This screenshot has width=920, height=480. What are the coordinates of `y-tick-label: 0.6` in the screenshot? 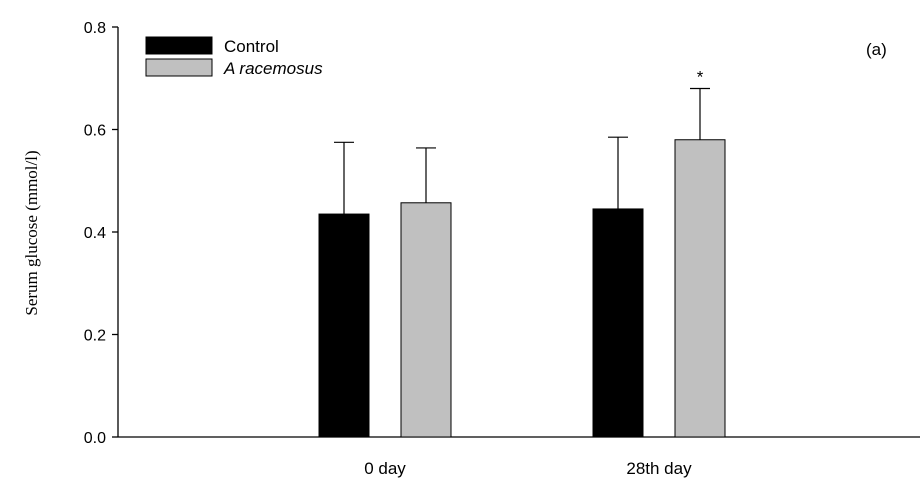 It's located at (95, 131).